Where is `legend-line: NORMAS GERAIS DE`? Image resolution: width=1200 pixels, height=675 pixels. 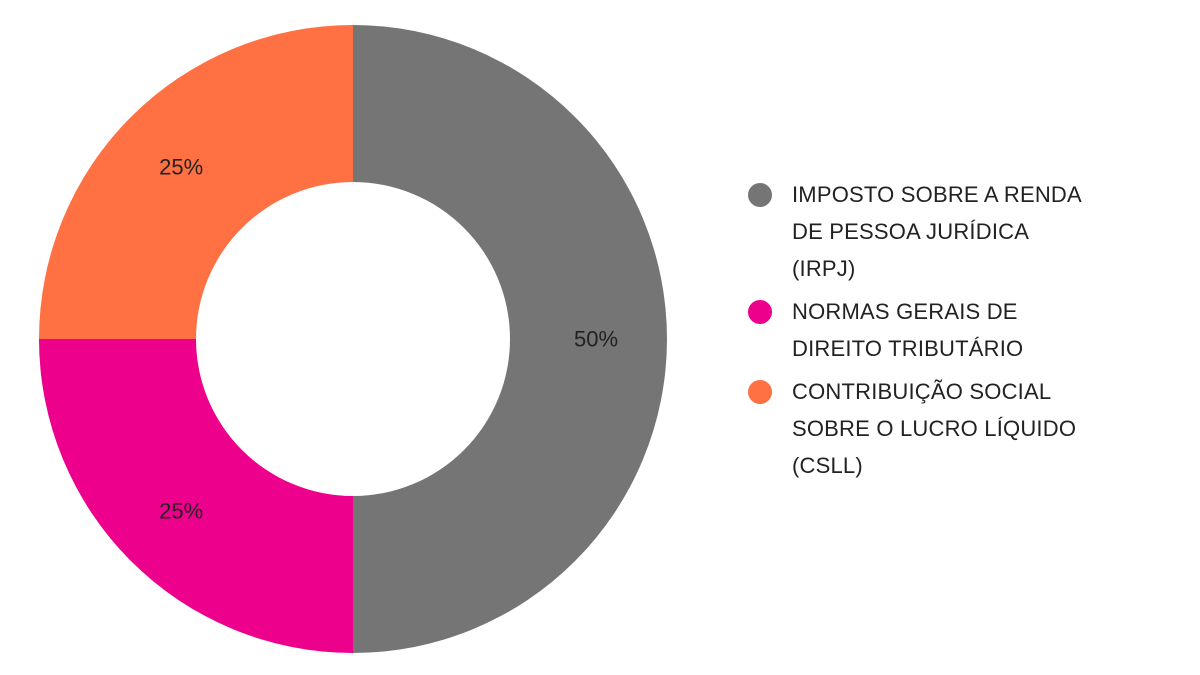
legend-line: NORMAS GERAIS DE is located at coordinates (905, 311).